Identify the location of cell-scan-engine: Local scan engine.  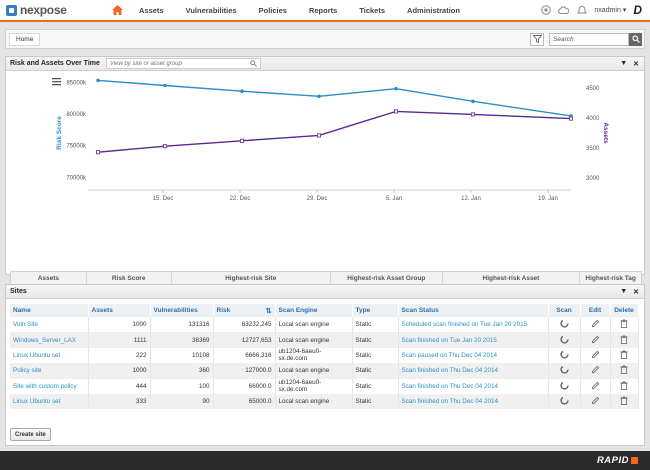
(314, 401).